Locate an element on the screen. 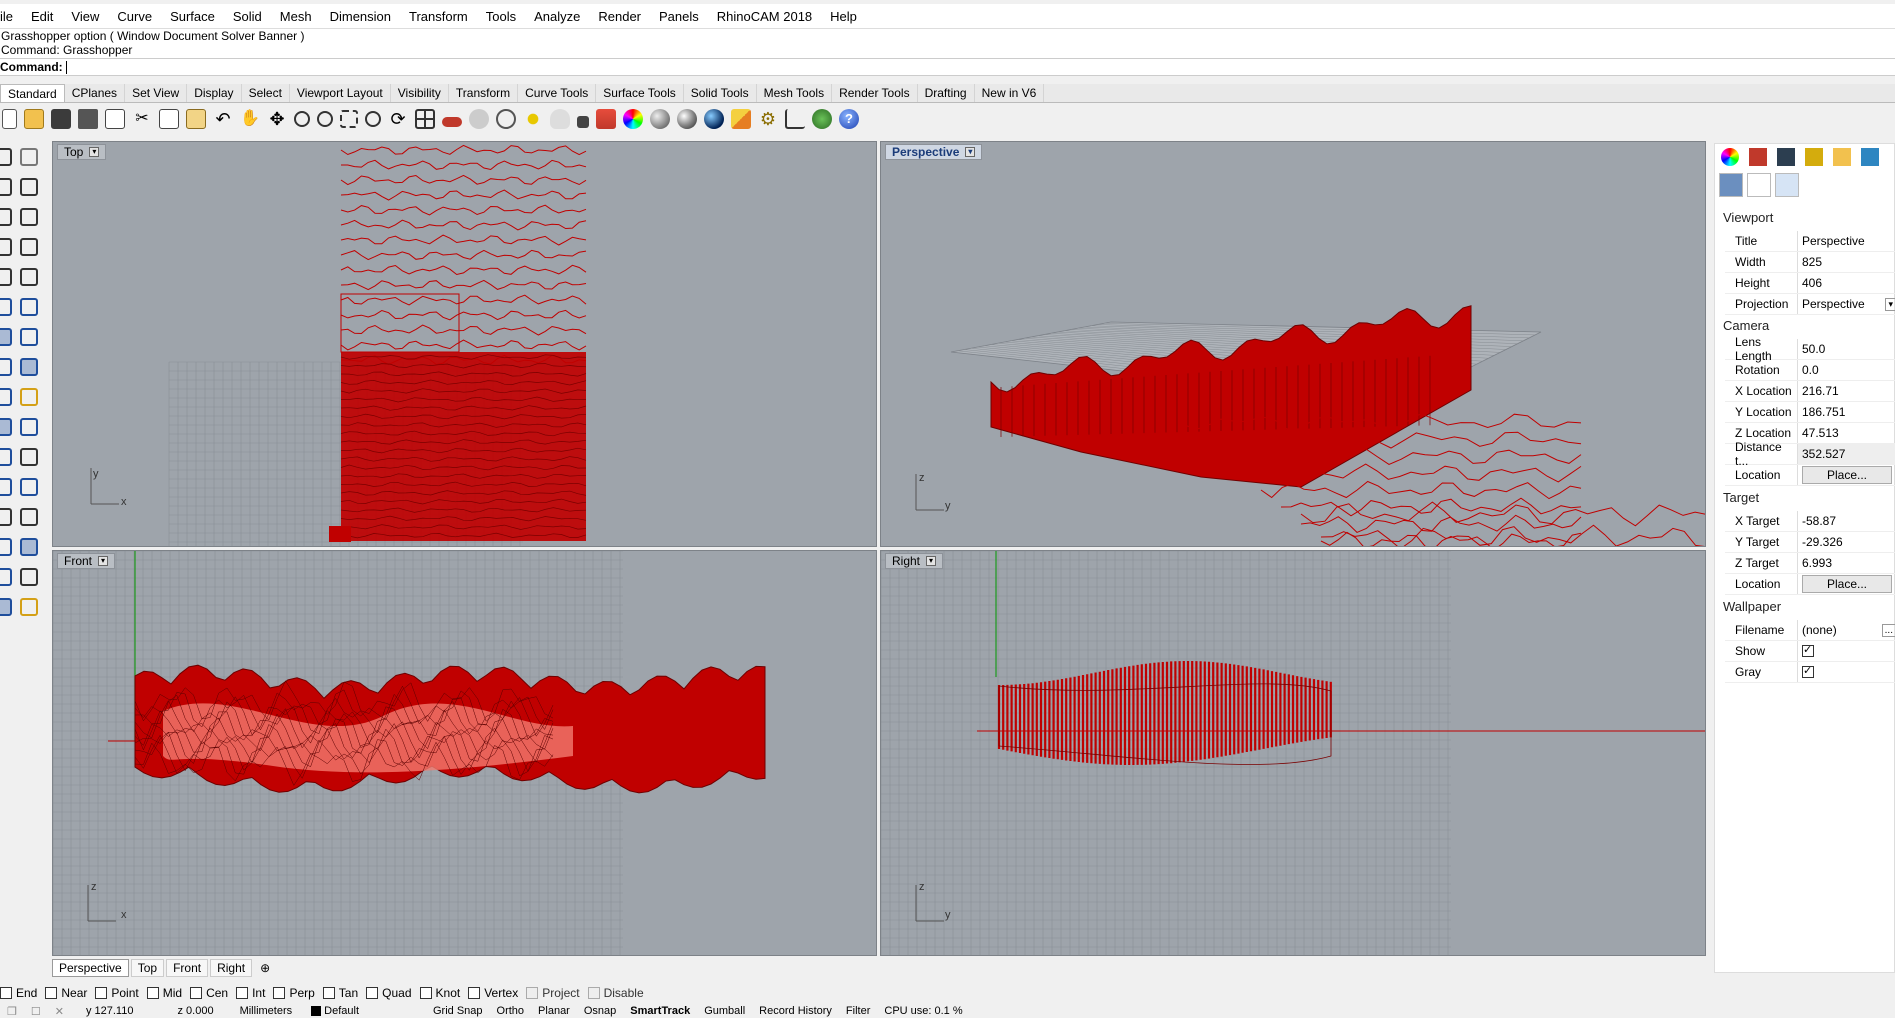 The height and width of the screenshot is (1018, 1895). material-sphere-icon is located at coordinates (660, 119).